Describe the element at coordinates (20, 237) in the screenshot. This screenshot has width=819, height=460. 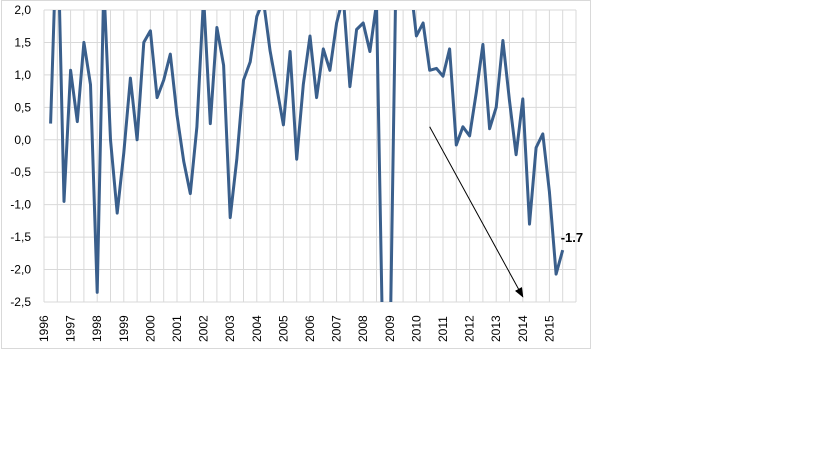
I see `y-tick-label: -1,5` at that location.